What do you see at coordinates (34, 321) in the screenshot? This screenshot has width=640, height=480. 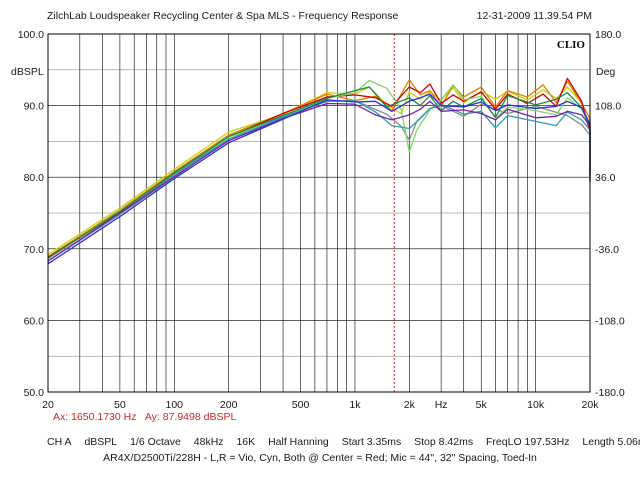 I see `y-tick-label: 60.0` at bounding box center [34, 321].